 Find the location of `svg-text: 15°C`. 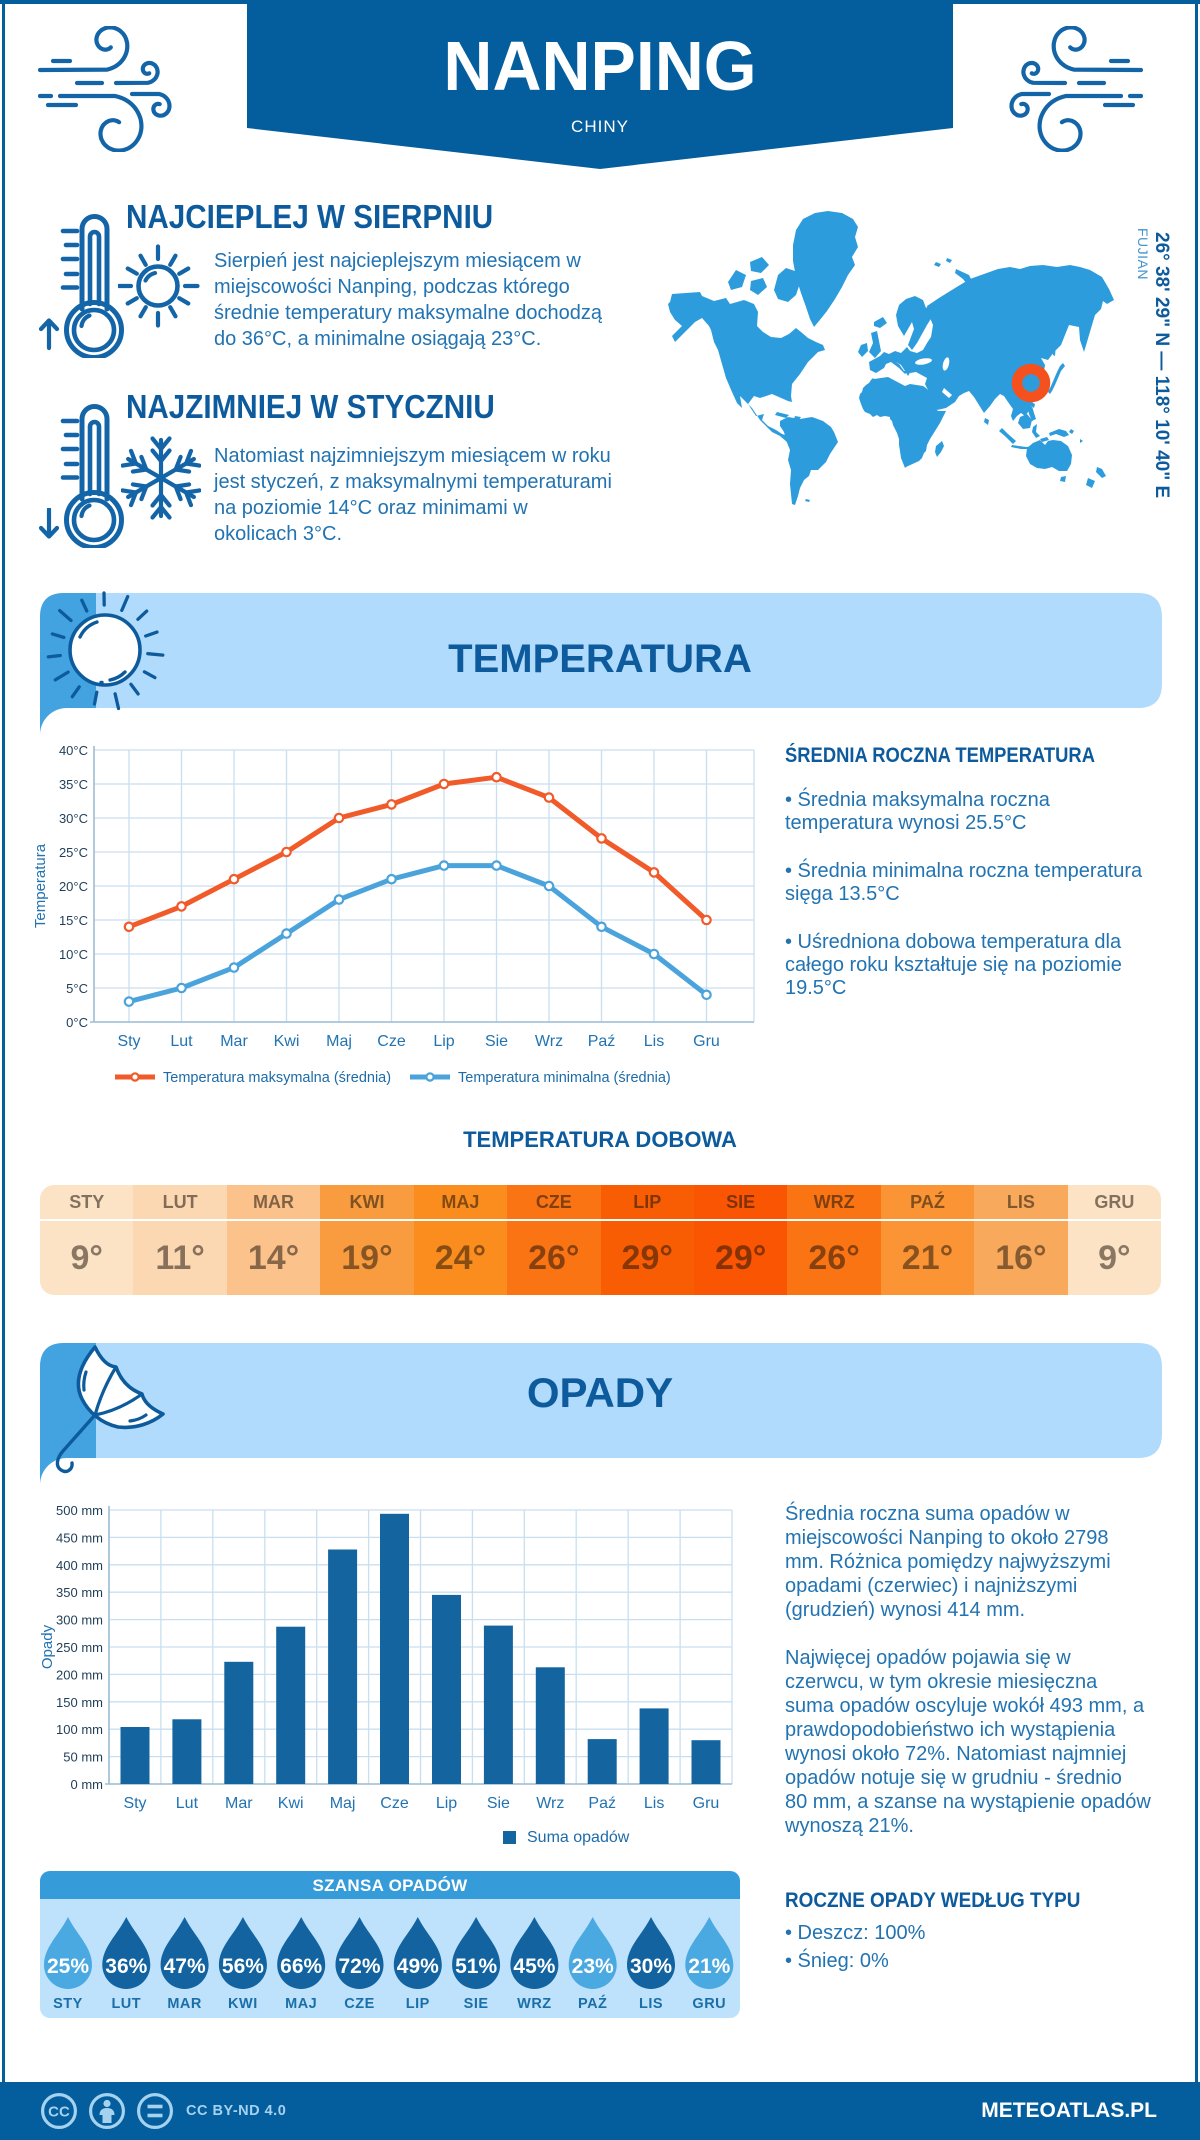

svg-text: 15°C is located at coordinates (73, 920).